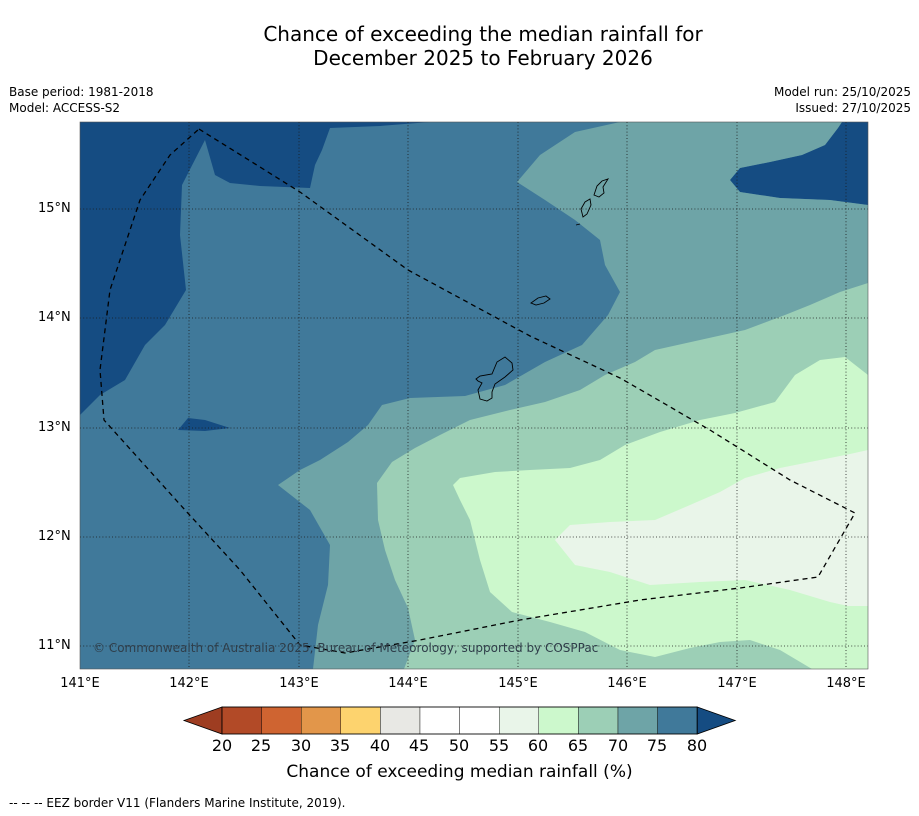  I want to click on lat-label-11: 11°N, so click(54, 645).